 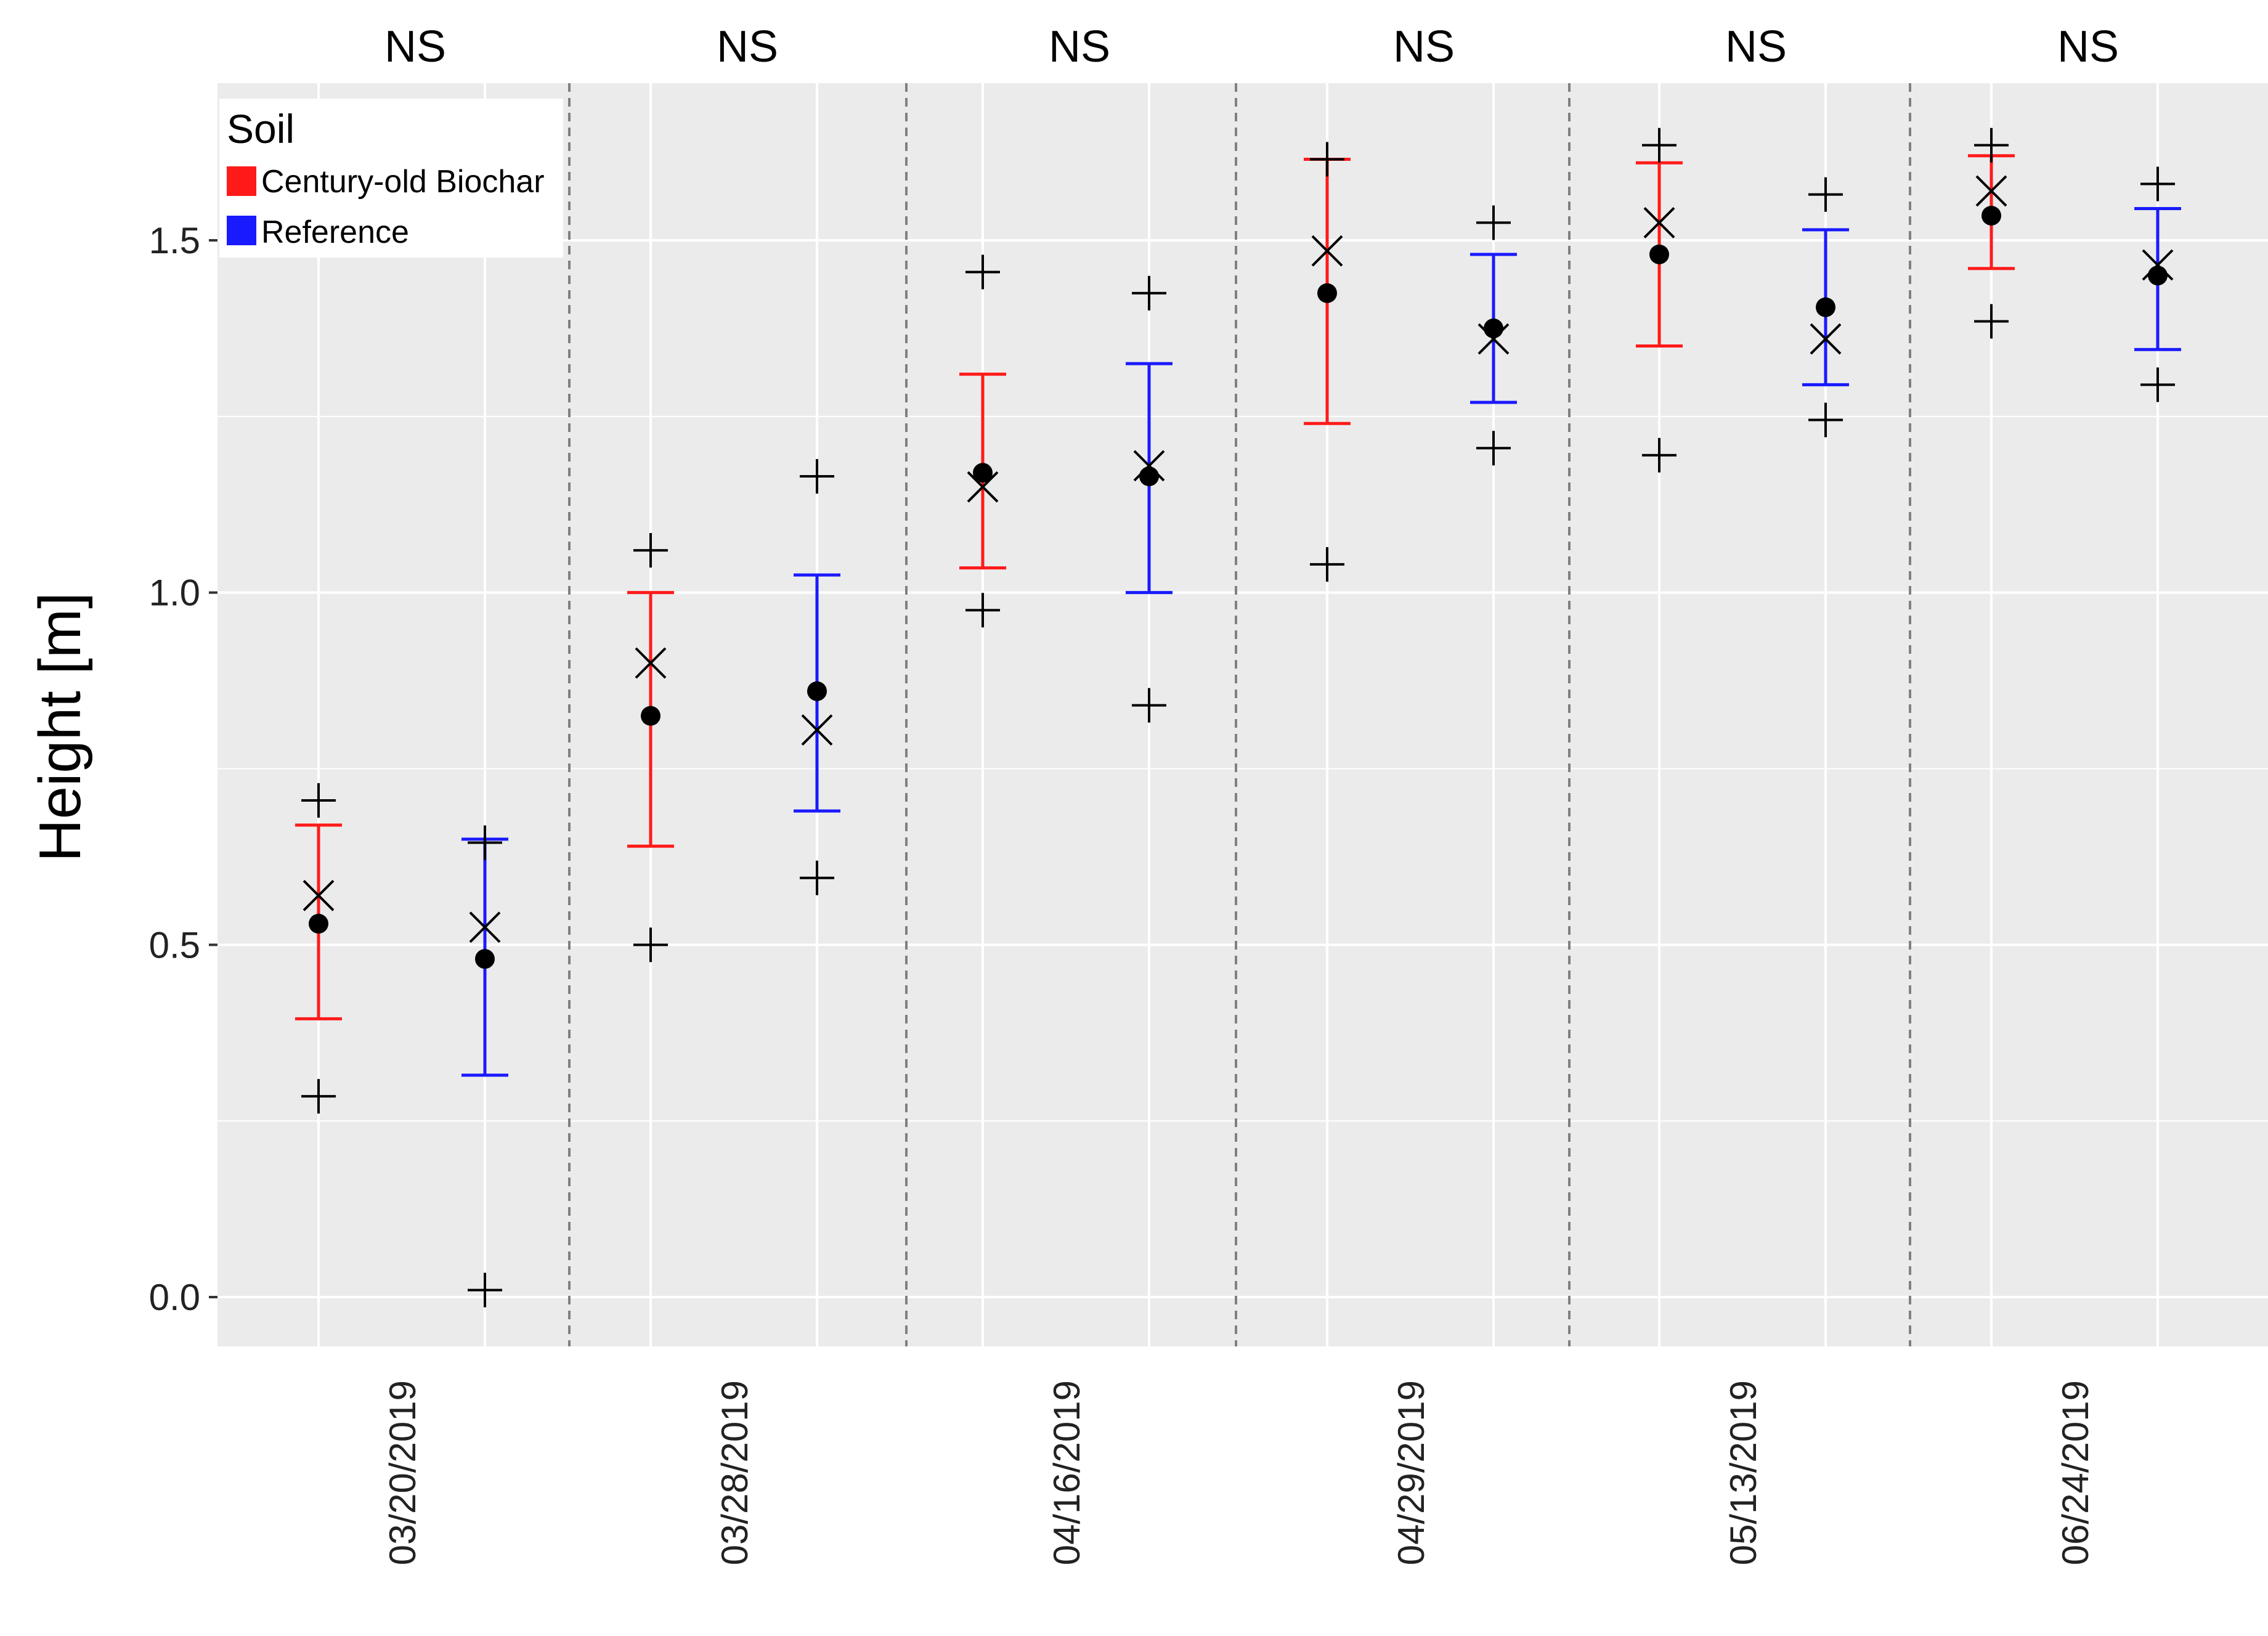 I want to click on x-tick-label: 05/13/2019, so click(x=1743, y=1472).